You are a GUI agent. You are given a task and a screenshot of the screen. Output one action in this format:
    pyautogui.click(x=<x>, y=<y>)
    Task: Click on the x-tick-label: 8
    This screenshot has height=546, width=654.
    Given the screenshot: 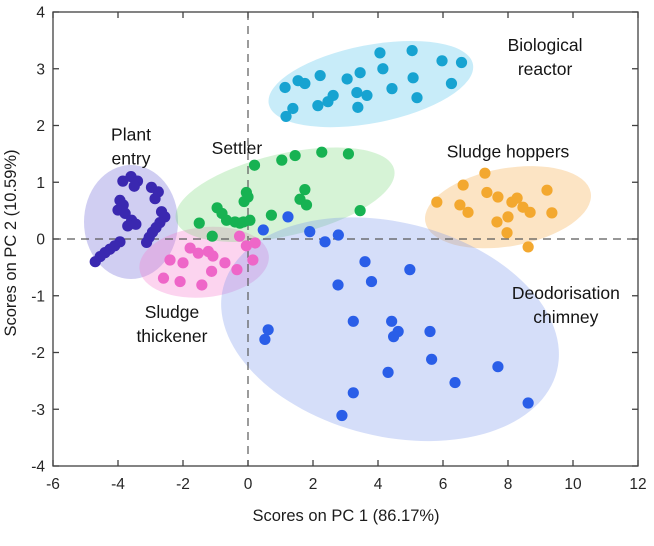 What is the action you would take?
    pyautogui.click(x=508, y=484)
    